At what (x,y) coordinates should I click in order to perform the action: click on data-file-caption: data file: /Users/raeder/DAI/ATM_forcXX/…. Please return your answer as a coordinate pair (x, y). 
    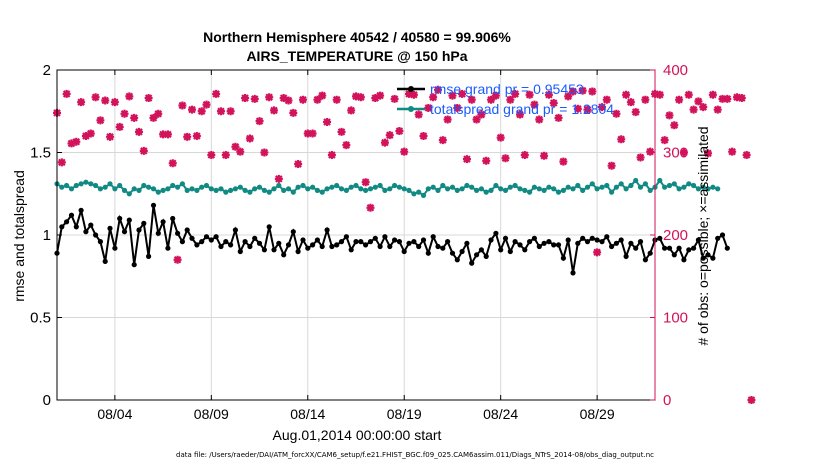
    Looking at the image, I should click on (415, 455).